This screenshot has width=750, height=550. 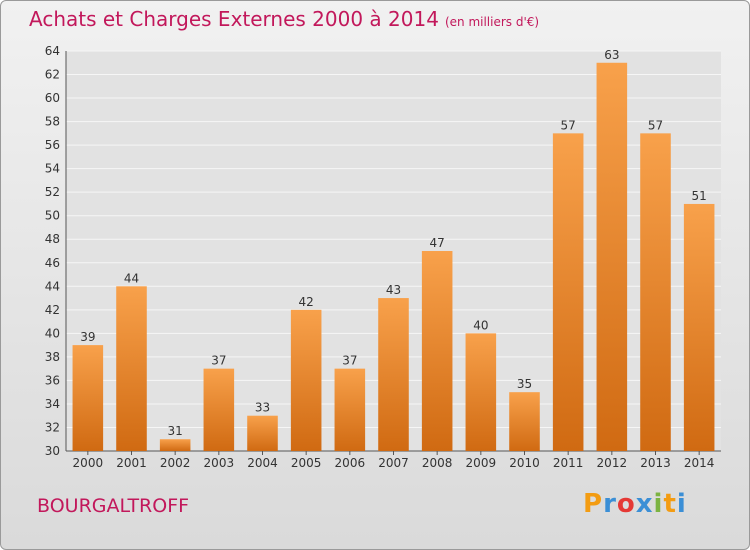 I want to click on x-tick-label: 2013, so click(x=655, y=463).